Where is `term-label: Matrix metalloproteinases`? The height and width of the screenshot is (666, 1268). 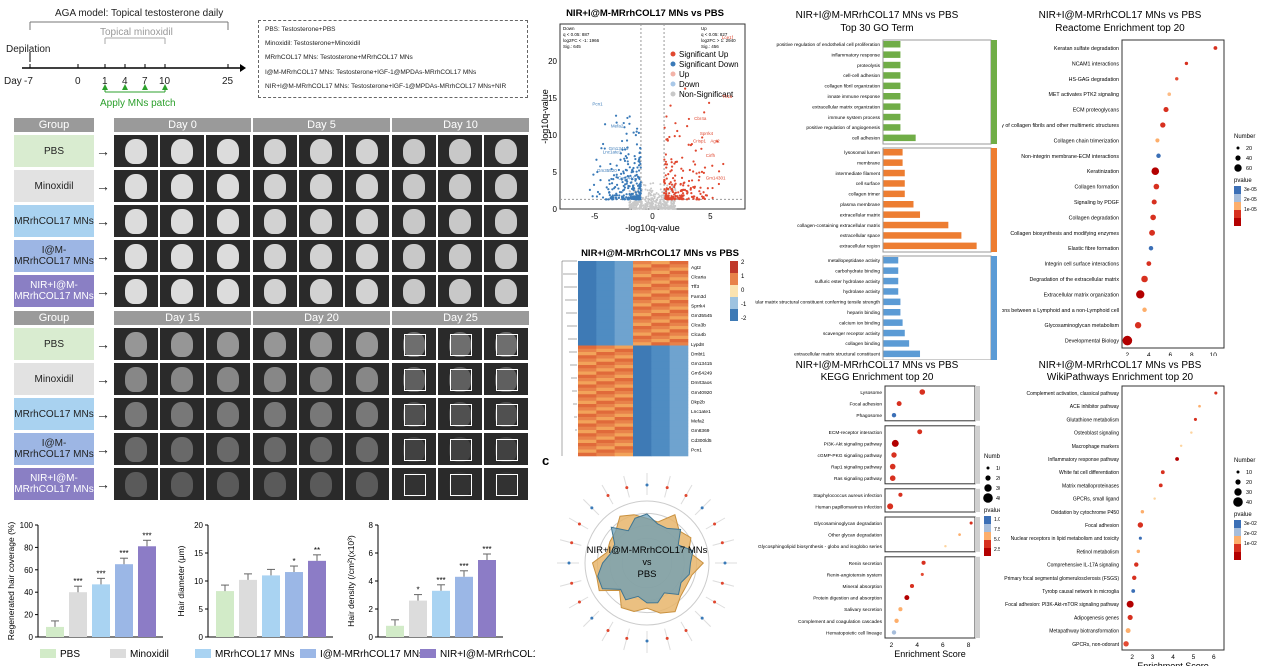
term-label: Matrix metalloproteinases is located at coordinates (1090, 486).